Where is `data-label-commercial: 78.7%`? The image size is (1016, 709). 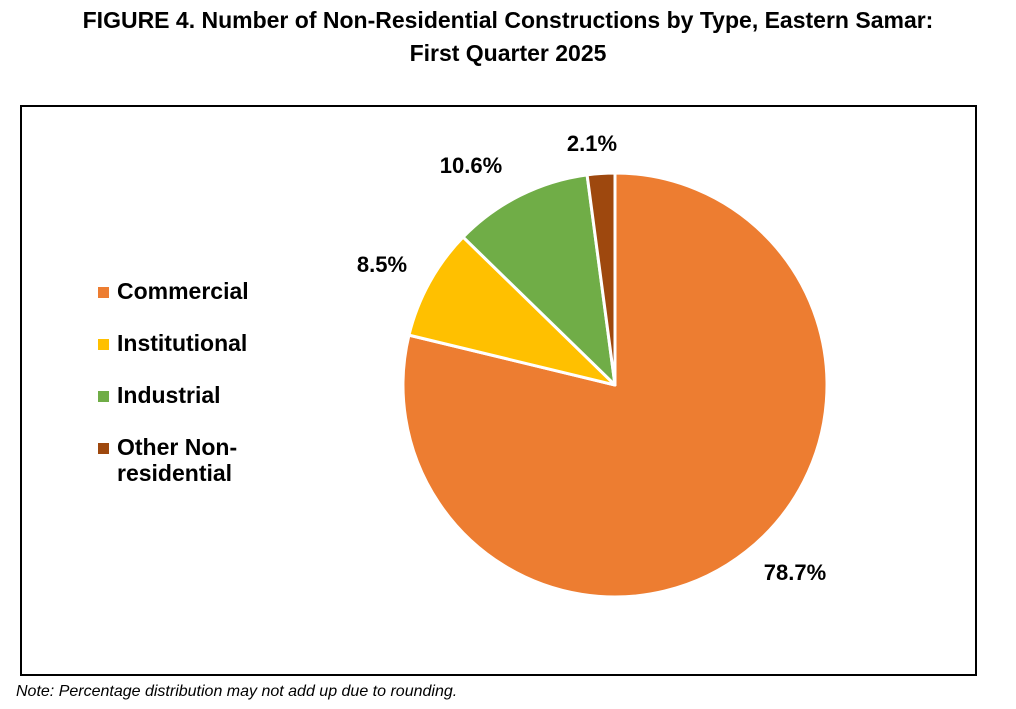 data-label-commercial: 78.7% is located at coordinates (795, 572).